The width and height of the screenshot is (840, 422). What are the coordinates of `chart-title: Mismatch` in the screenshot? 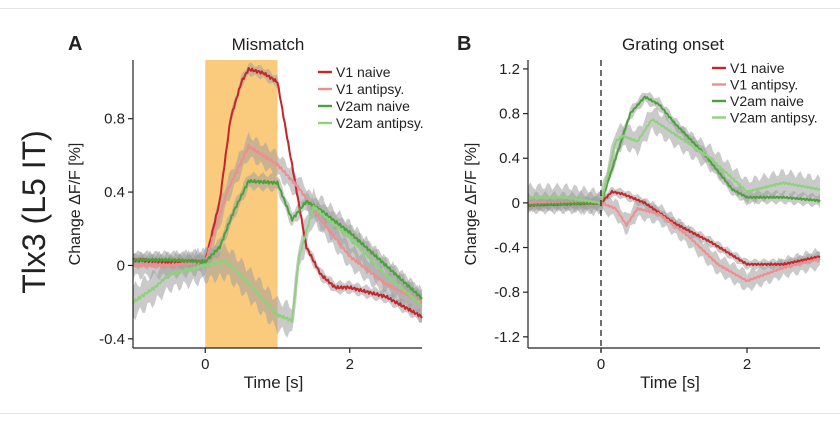 It's located at (268, 44).